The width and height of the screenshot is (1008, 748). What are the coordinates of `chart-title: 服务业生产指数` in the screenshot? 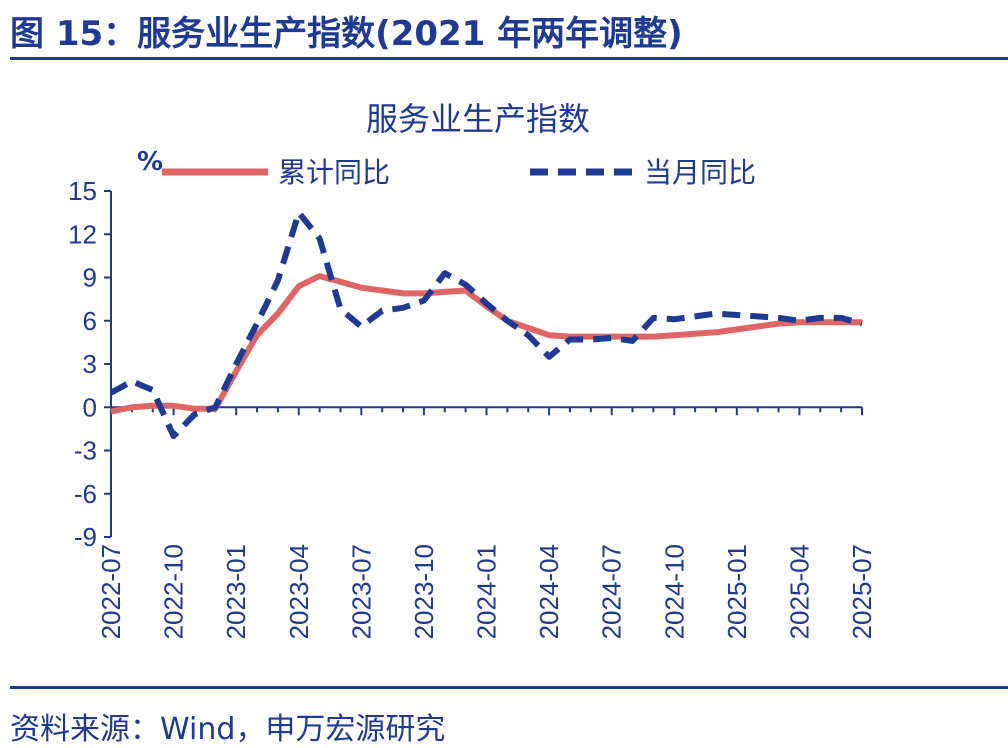 It's located at (478, 119).